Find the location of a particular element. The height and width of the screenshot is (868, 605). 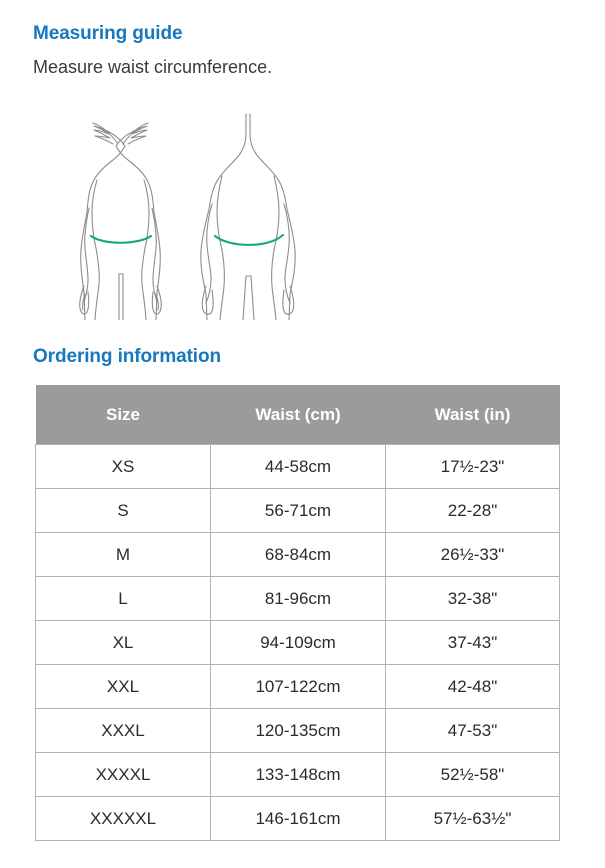

table-row: XXXXL 133-148cm 52½-58" is located at coordinates (297, 774).